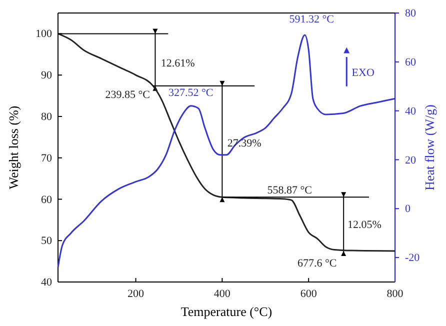 This screenshot has width=446, height=326. I want to click on y2-axis-title: Heat flow (W/g), so click(429, 147).